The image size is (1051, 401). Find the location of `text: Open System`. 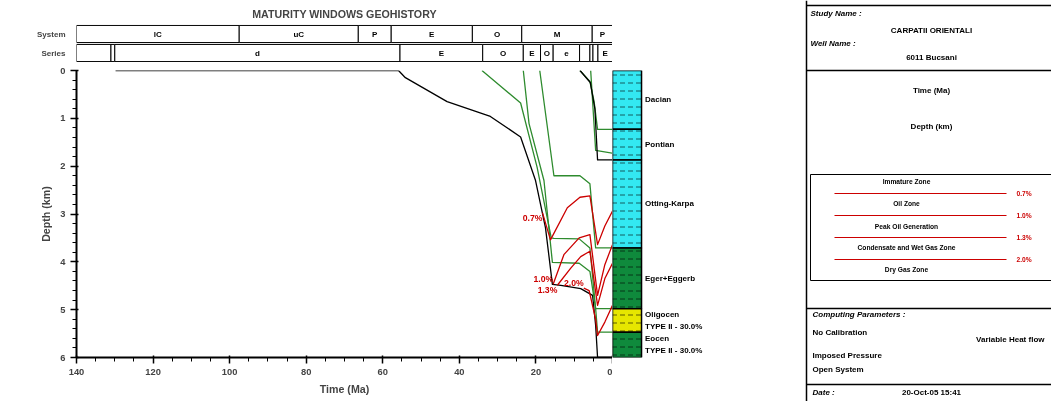

text: Open System is located at coordinates (838, 369).